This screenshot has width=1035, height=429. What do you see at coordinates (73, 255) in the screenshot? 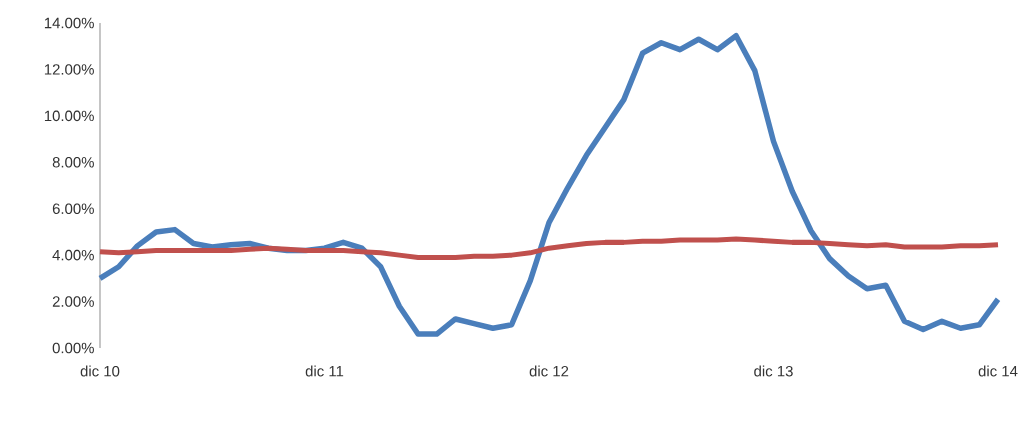
I see `y-tick-label: 4.00%` at bounding box center [73, 255].